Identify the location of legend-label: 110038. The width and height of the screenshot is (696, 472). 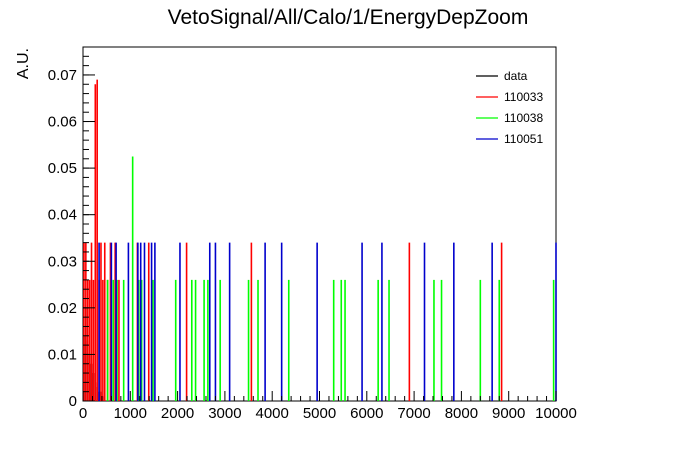
(523, 118).